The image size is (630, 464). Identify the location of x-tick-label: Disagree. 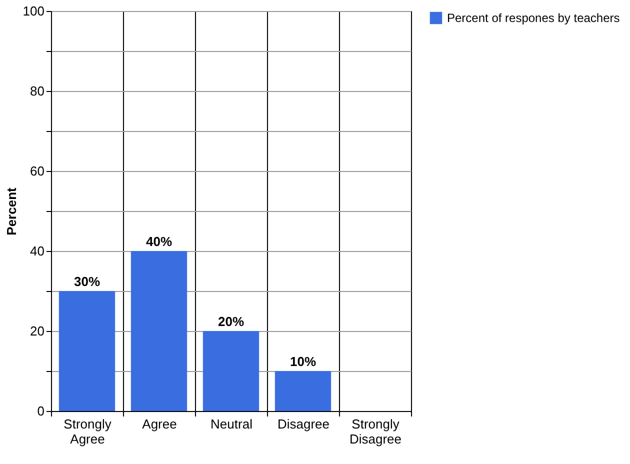
(303, 424).